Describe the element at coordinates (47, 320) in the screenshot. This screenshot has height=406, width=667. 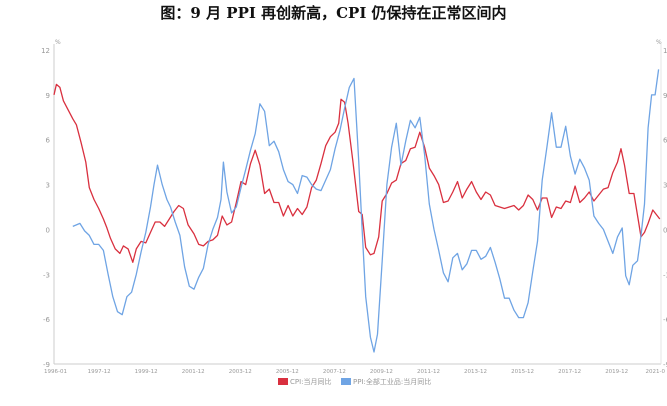
I see `y-tick-label-left: -6` at that location.